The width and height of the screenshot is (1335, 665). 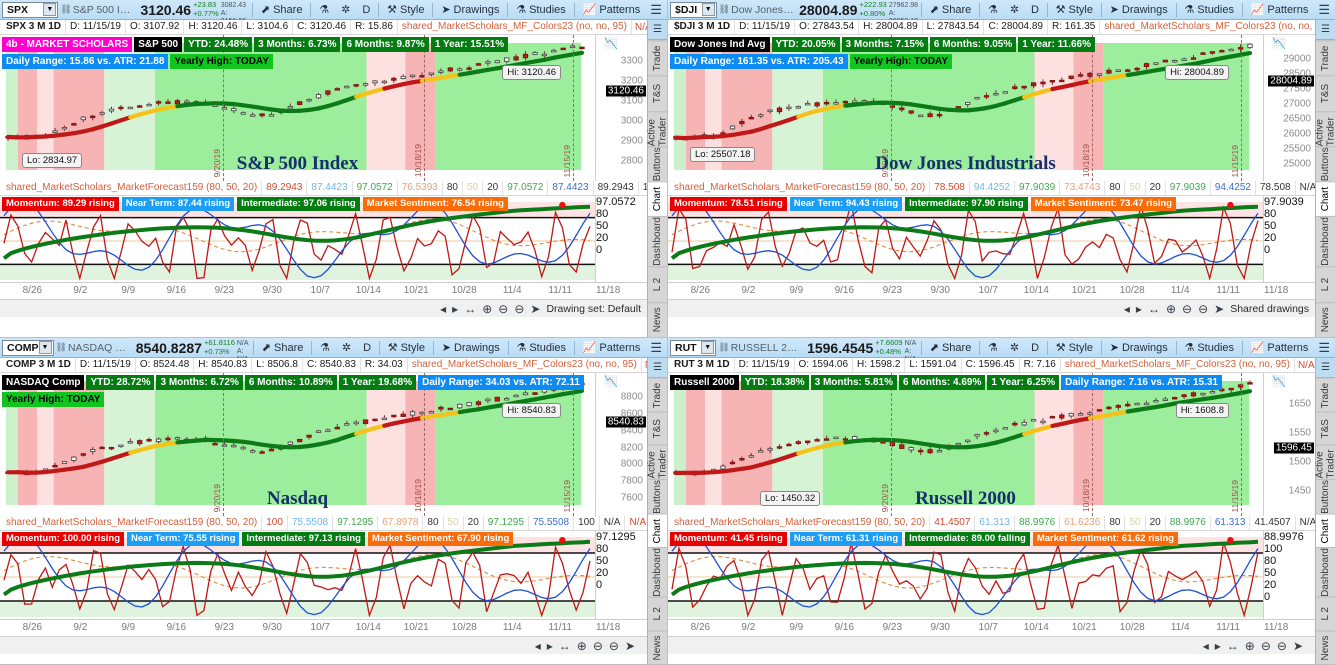 What do you see at coordinates (621, 444) in the screenshot?
I see `price-axis: 📉 8800 8600 8400 8200 8000 7800 7600 8540.83` at bounding box center [621, 444].